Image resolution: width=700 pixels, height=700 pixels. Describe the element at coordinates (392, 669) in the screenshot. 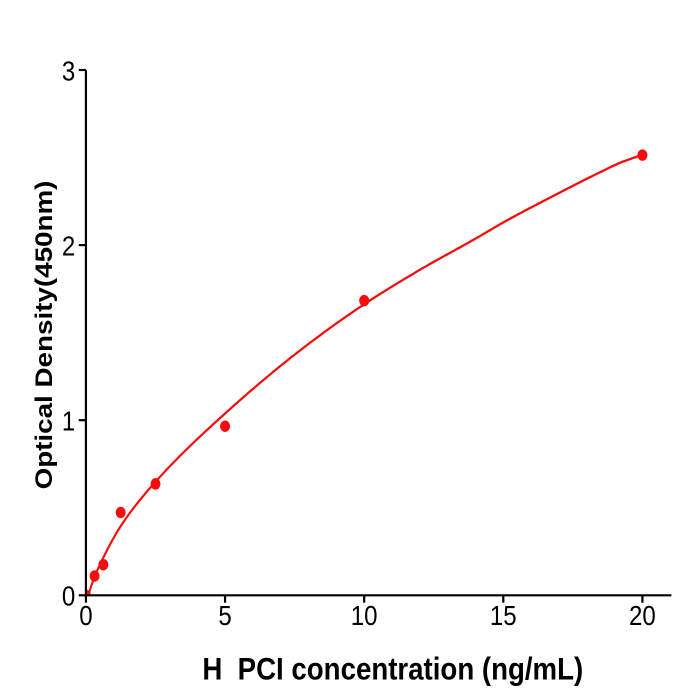

I see `svg-text: H PCI concentration (ng/mL)` at that location.